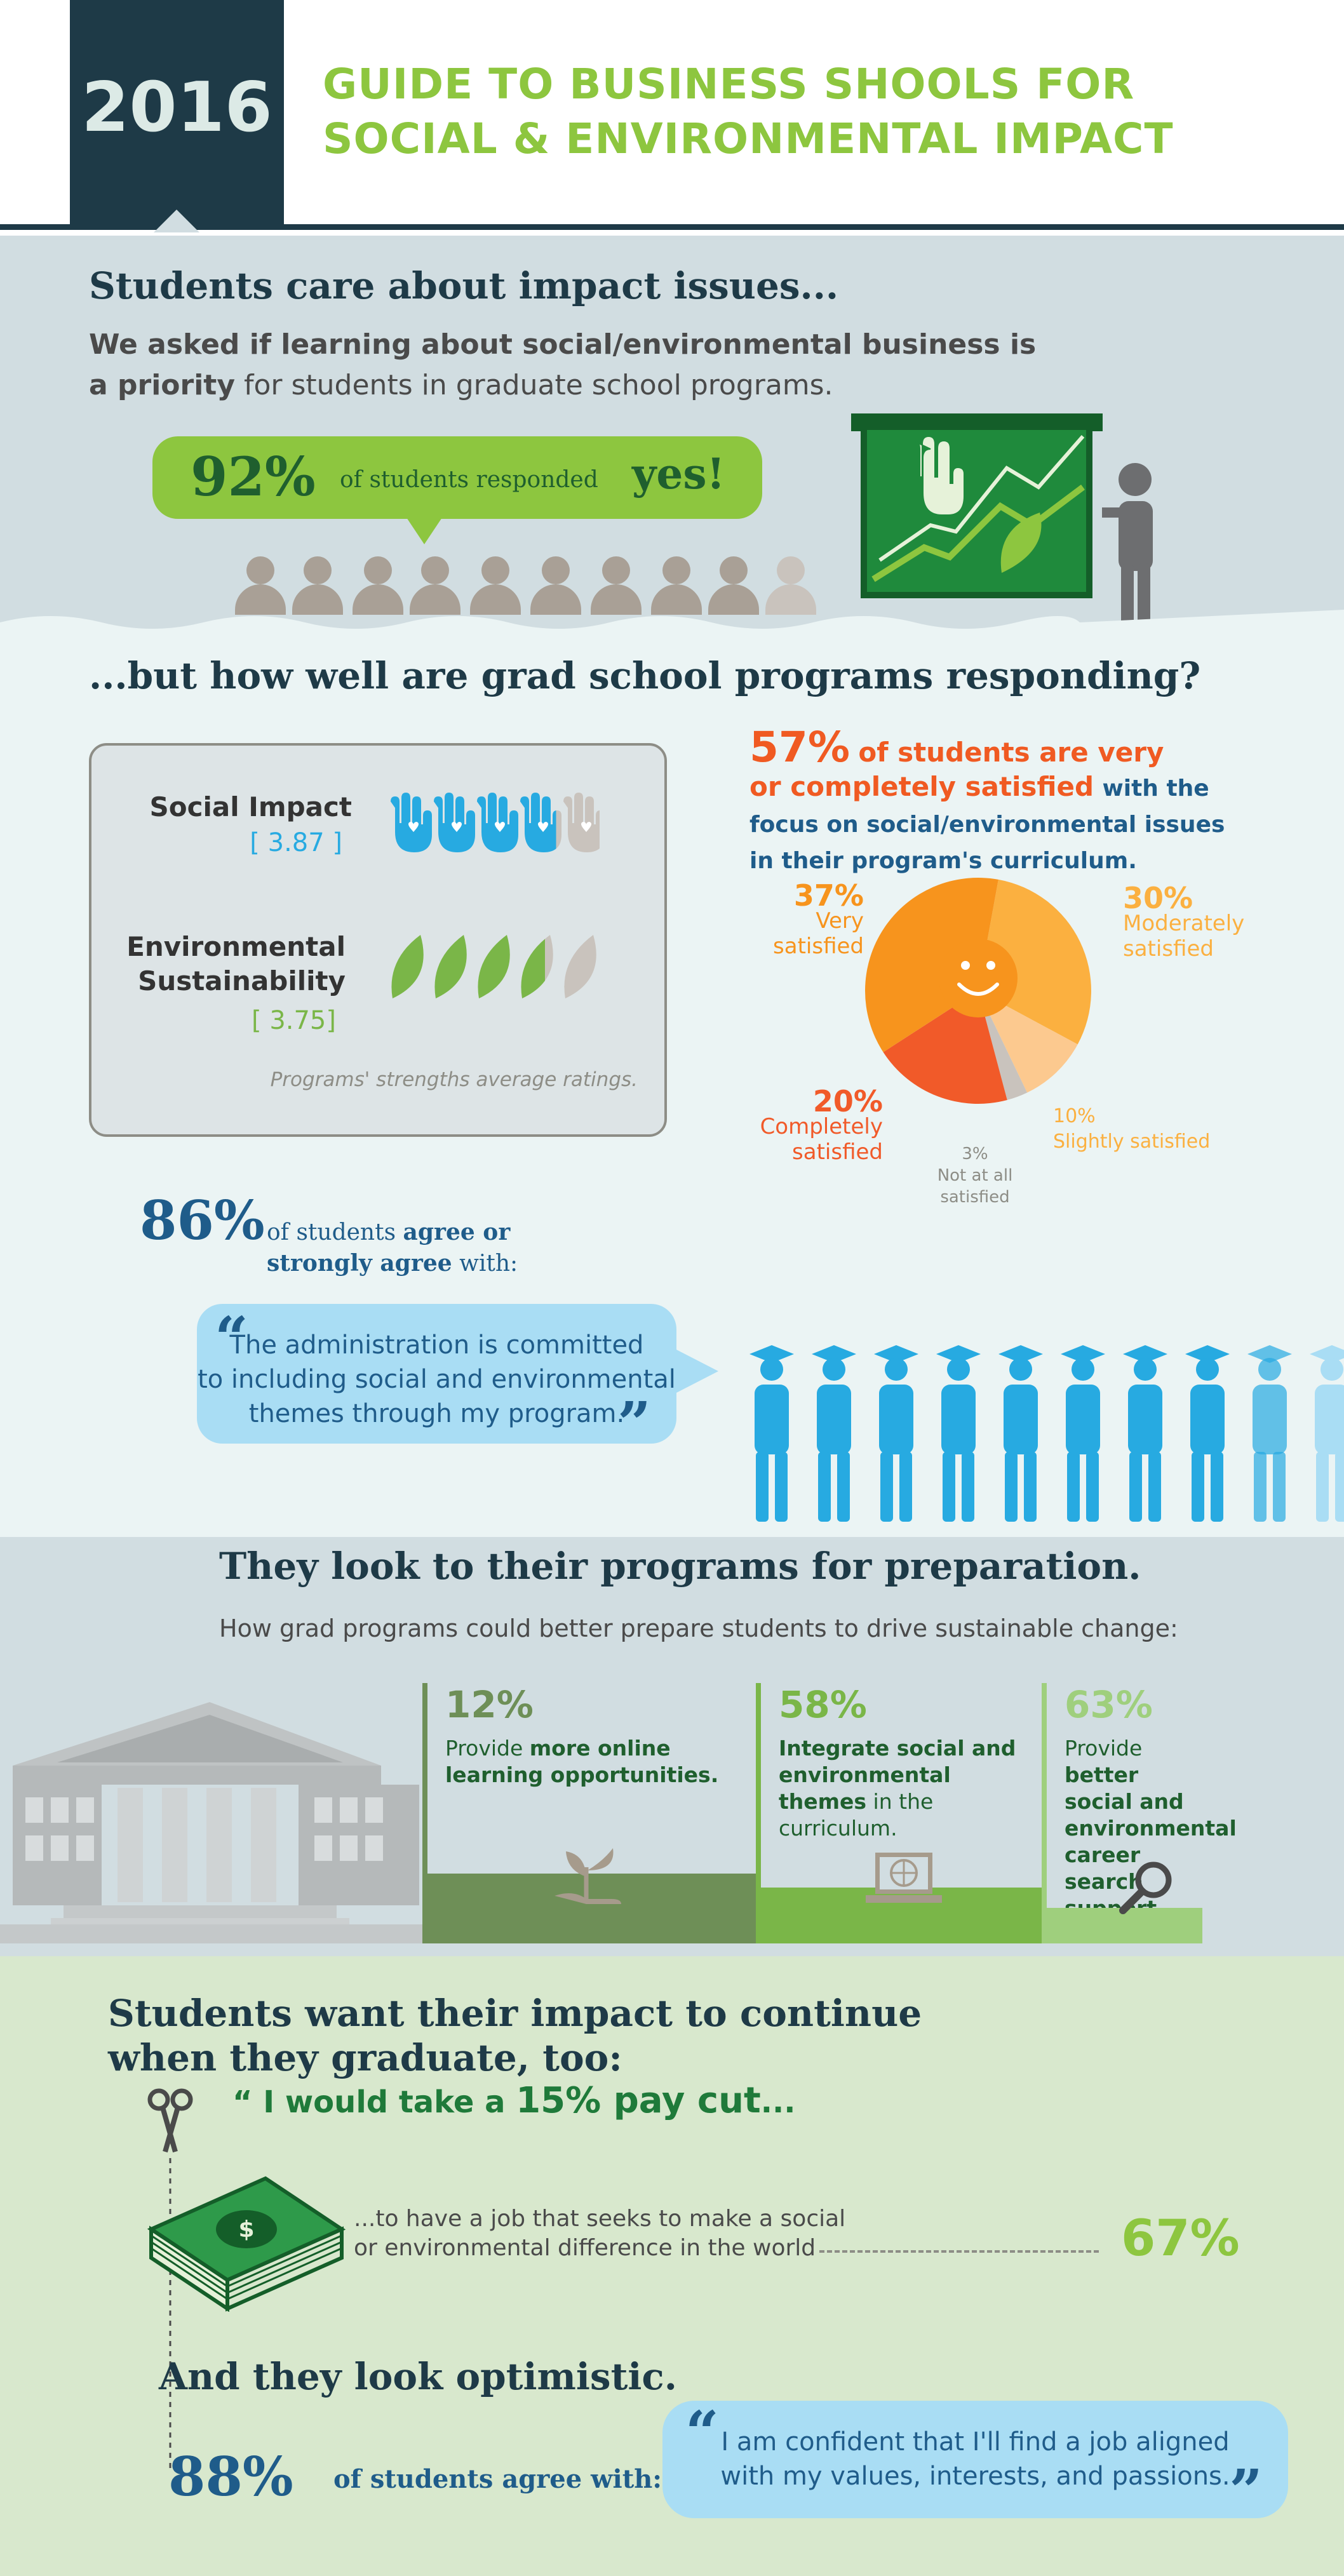 The image size is (1344, 2576). What do you see at coordinates (823, 1704) in the screenshot?
I see `prep-value: 58%` at bounding box center [823, 1704].